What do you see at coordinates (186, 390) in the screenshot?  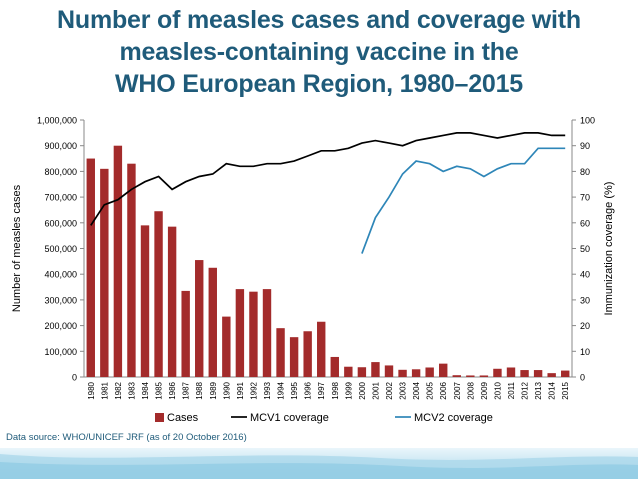 I see `x-tick-label: 1987` at bounding box center [186, 390].